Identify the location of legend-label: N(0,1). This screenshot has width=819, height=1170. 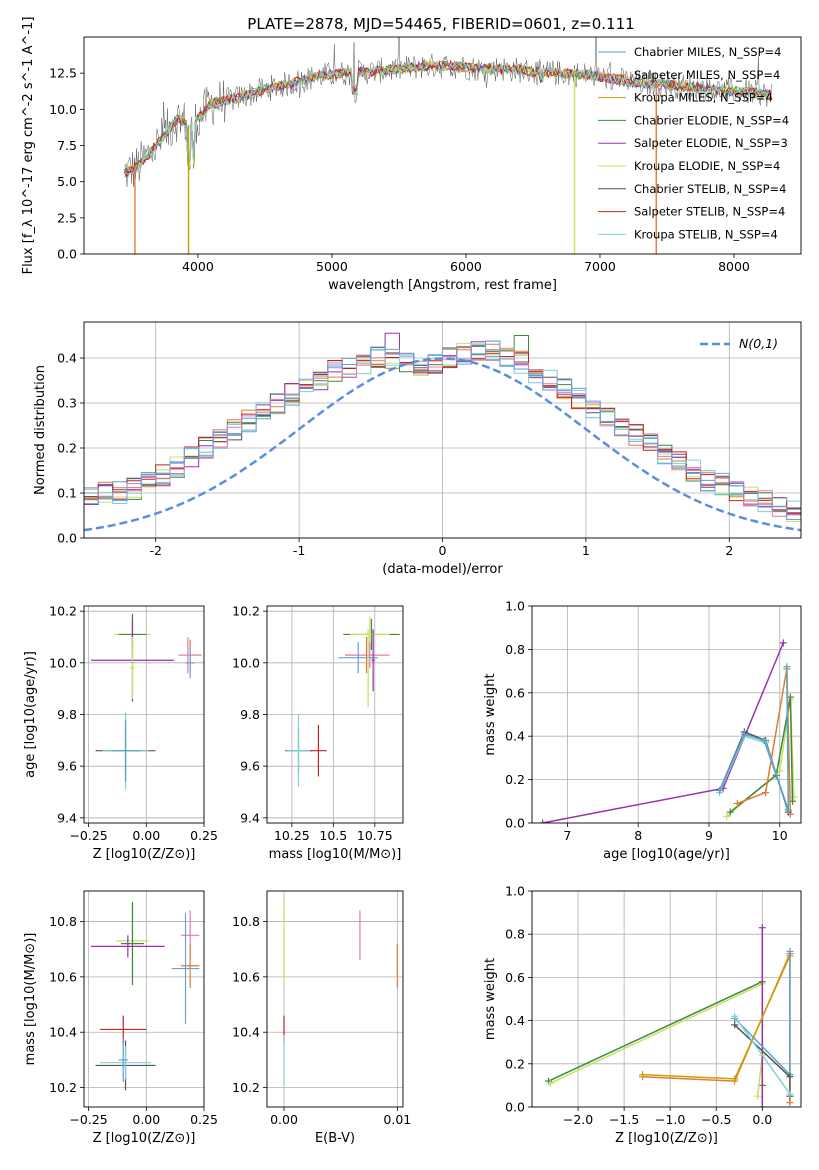
(758, 343).